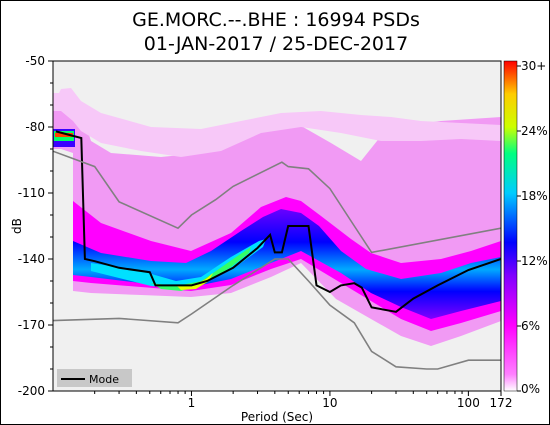  Describe the element at coordinates (534, 261) in the screenshot. I see `colorbar-tick-label: 12%` at that location.